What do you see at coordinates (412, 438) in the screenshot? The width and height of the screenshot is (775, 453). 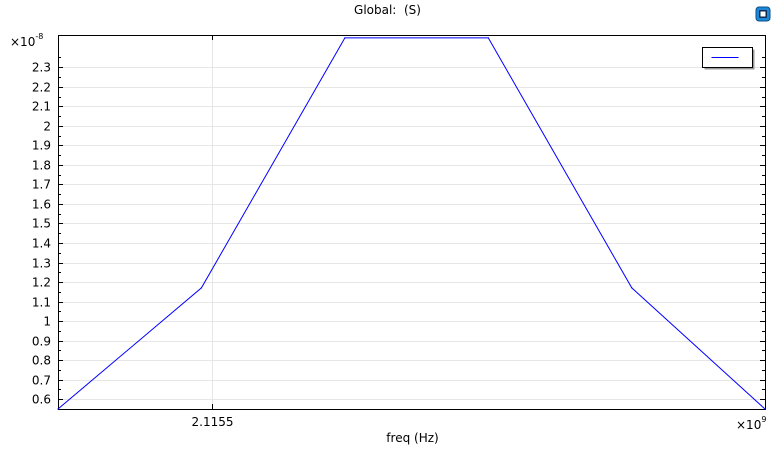 I see `x-axis-label: freq (Hz)` at bounding box center [412, 438].